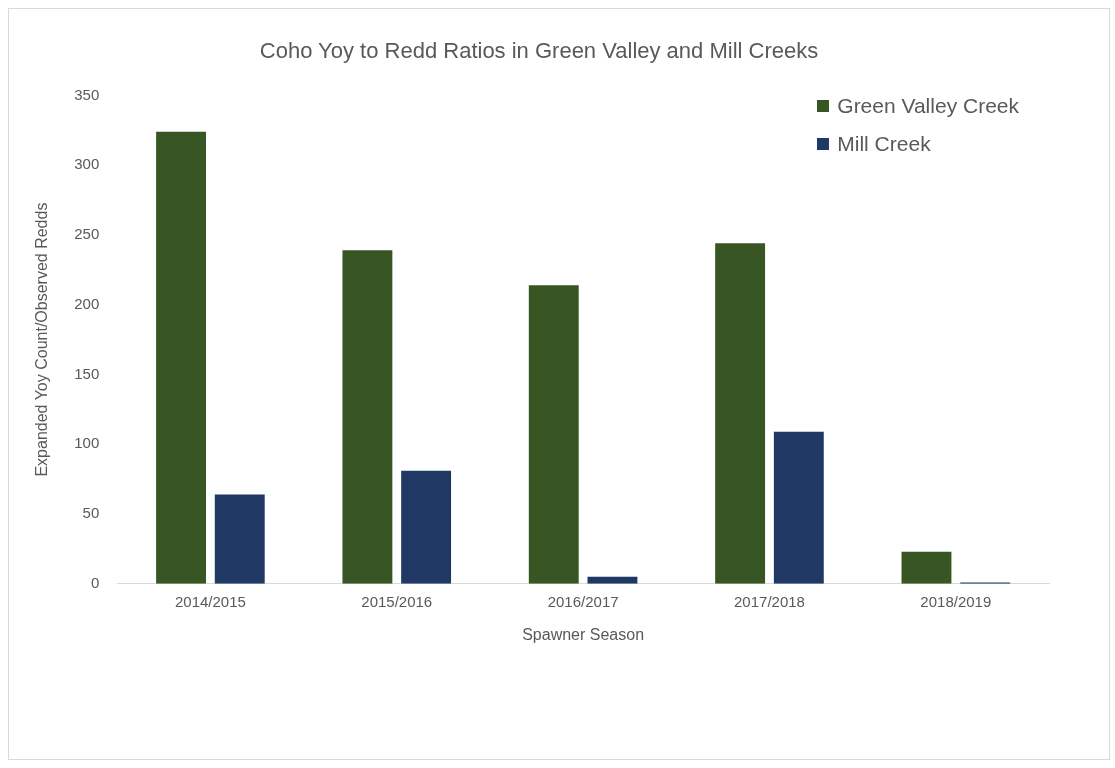 This screenshot has height=768, width=1115. What do you see at coordinates (583, 634) in the screenshot?
I see `x-axis-title: Spawner Season` at bounding box center [583, 634].